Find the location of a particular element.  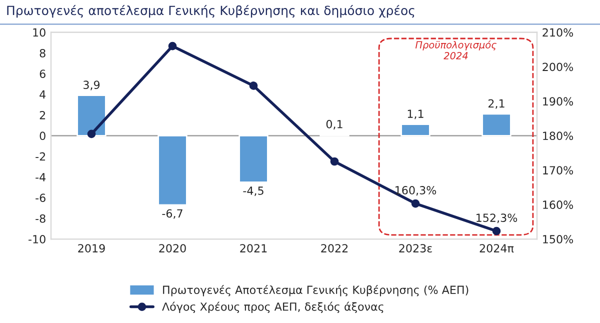

x-tick-label: 2021 is located at coordinates (253, 248).